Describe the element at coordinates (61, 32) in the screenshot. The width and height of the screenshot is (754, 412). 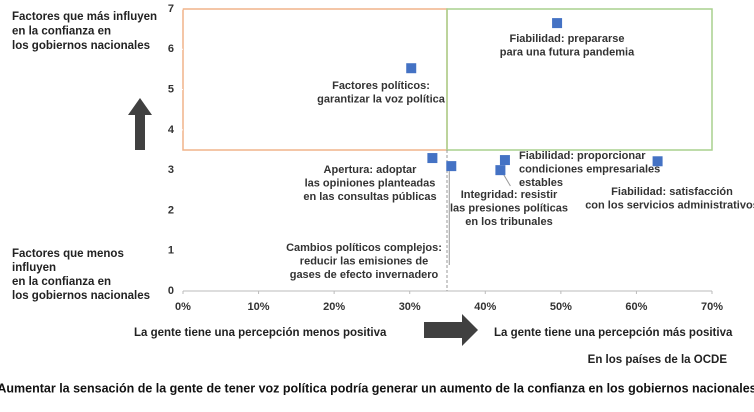
I see `y-top-note: en la confianza en` at that location.